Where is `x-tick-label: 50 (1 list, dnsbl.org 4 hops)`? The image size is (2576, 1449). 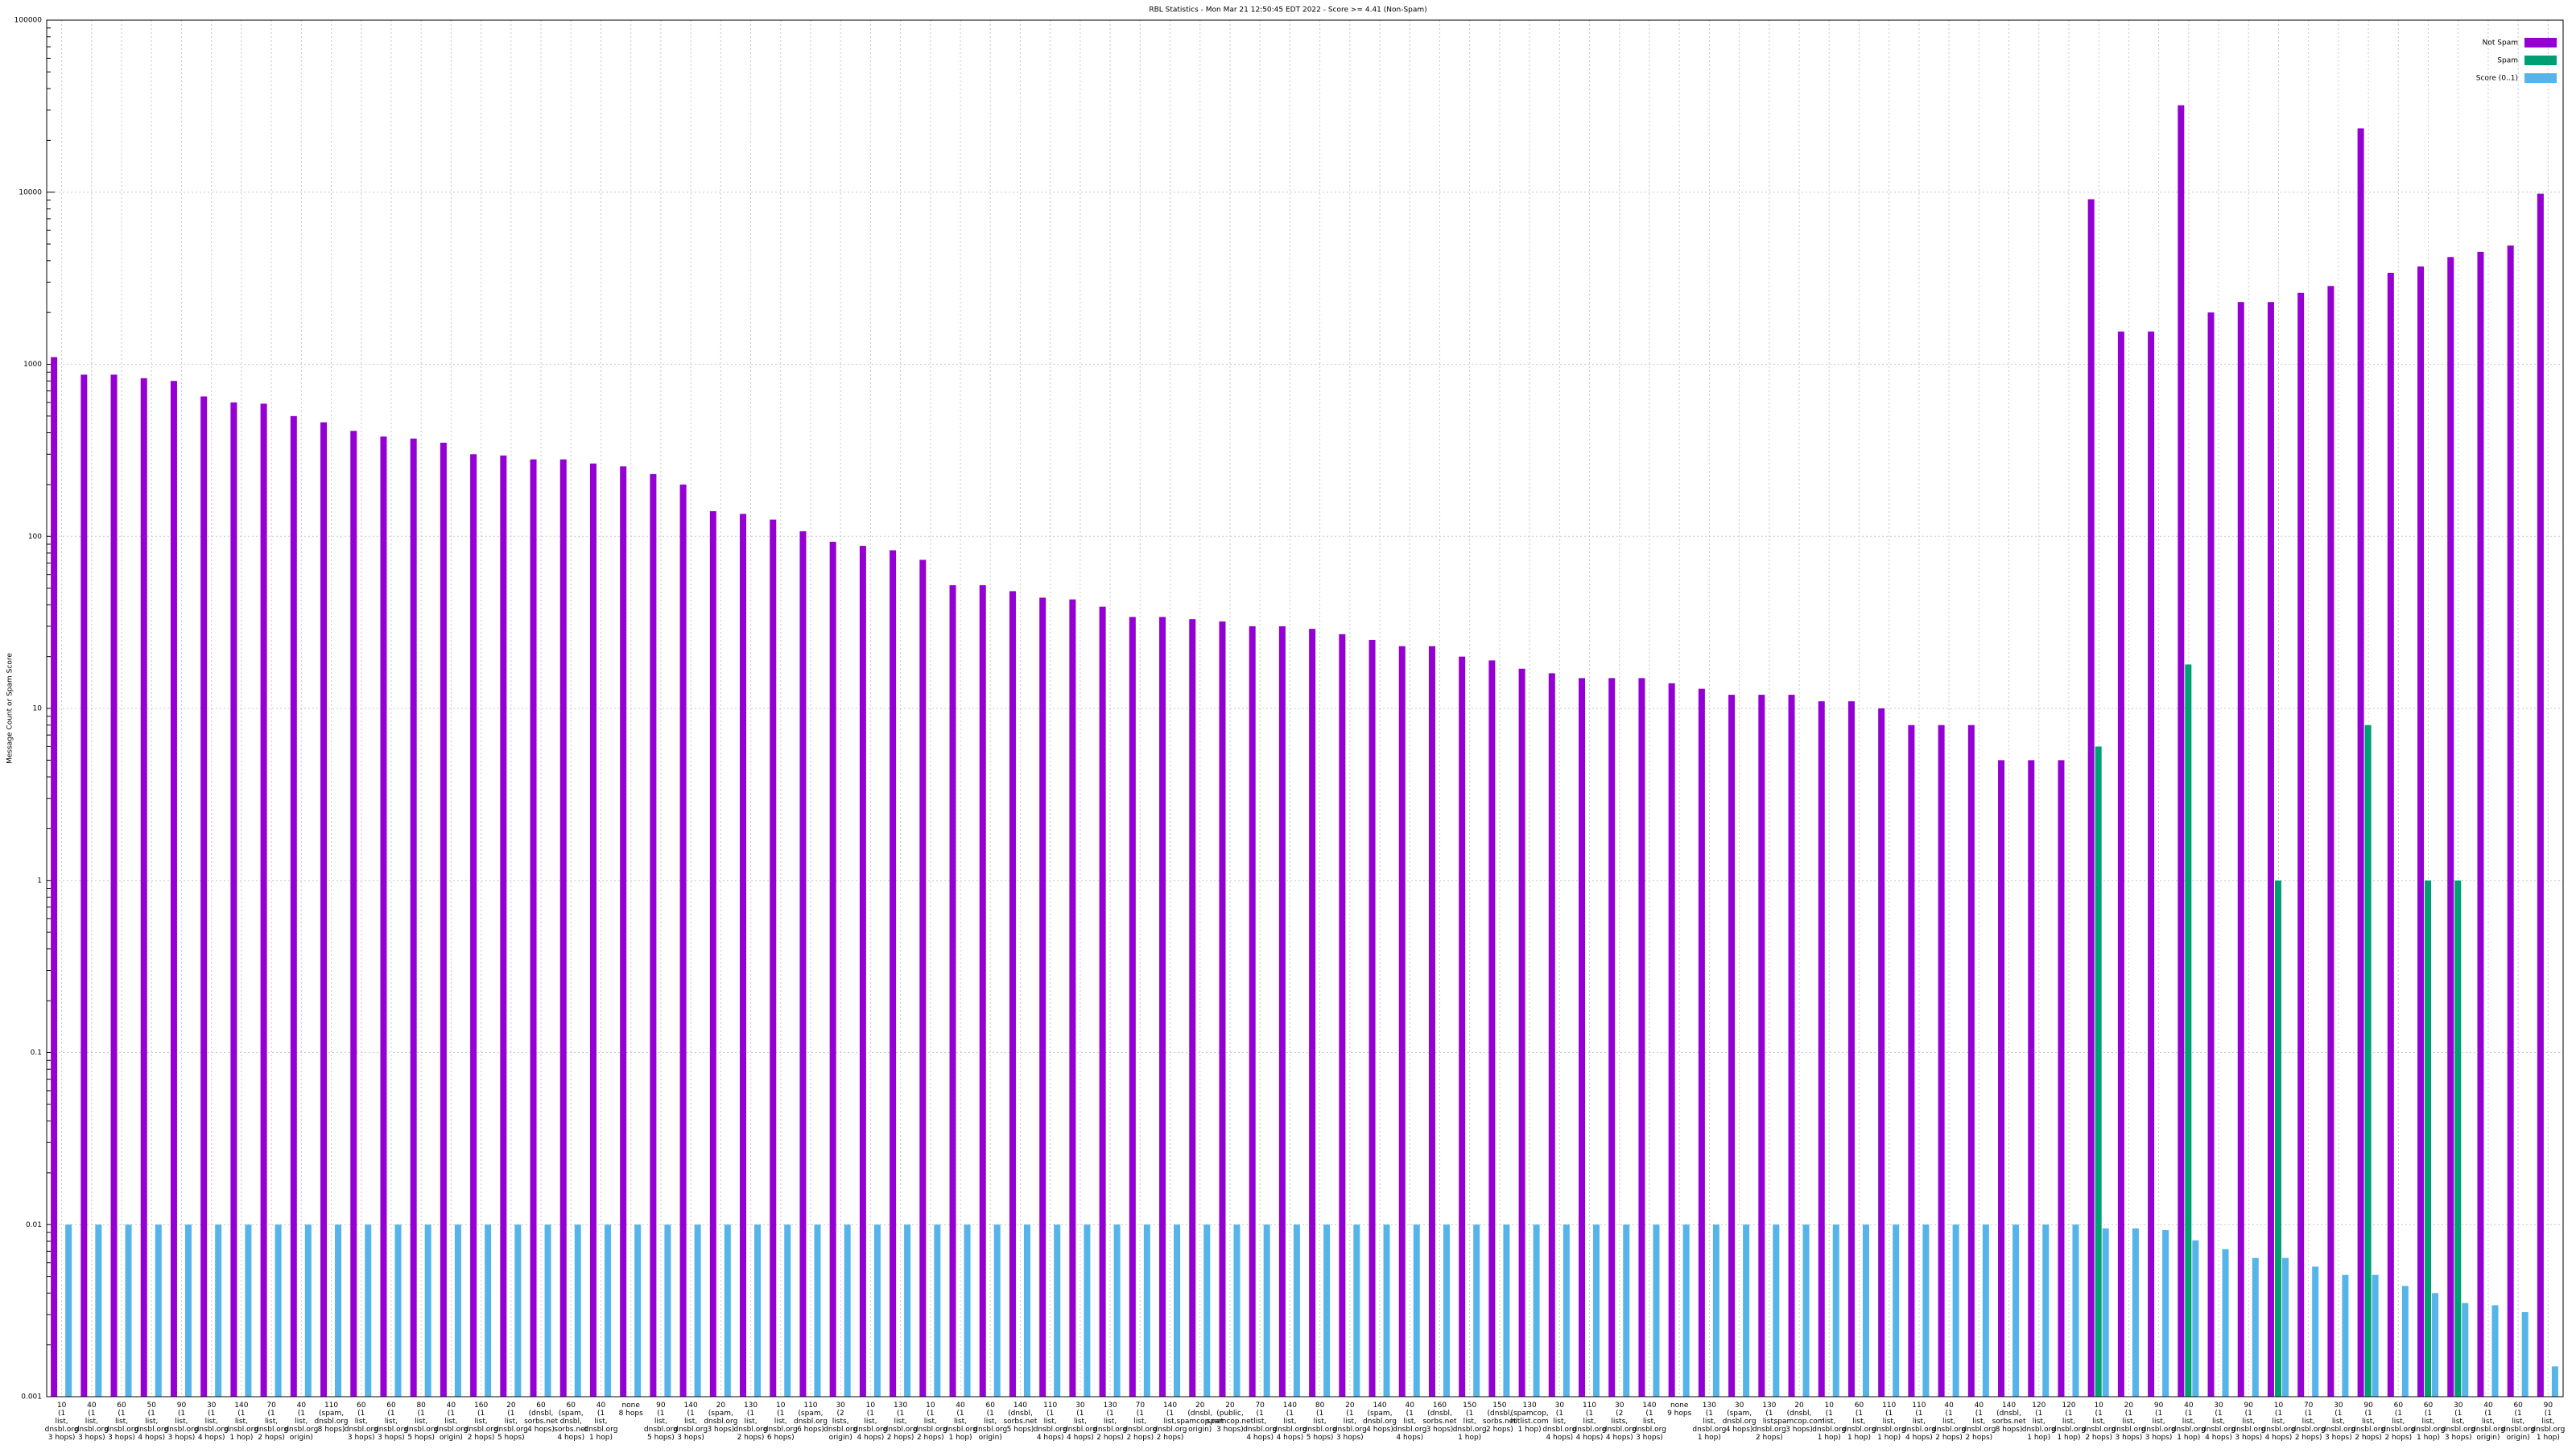 x-tick-label: 50 (1 list, dnsbl.org 4 hops) is located at coordinates (151, 1422).